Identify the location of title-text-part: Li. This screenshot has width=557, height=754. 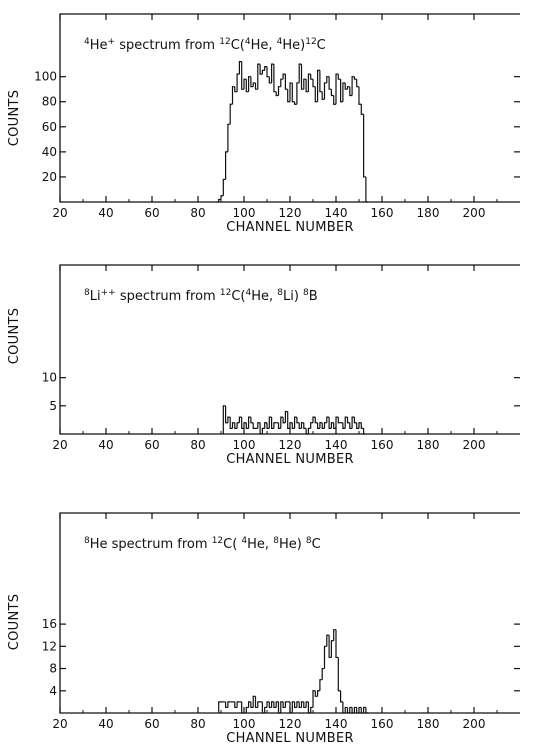
(95, 296).